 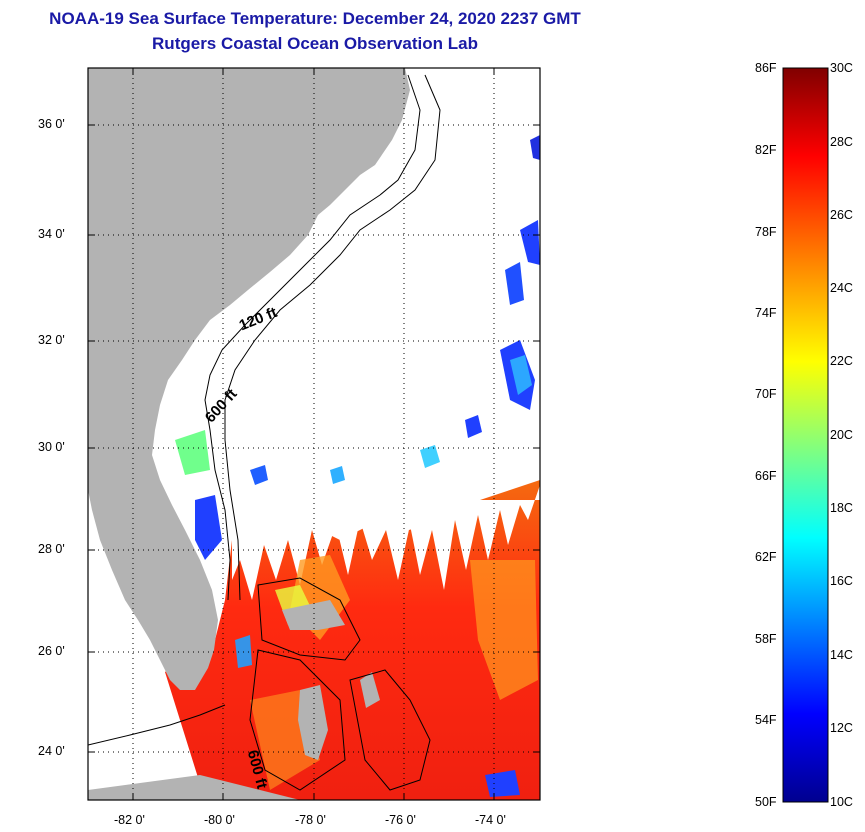 I want to click on colorbar-c-label-20: 20C, so click(x=841, y=435).